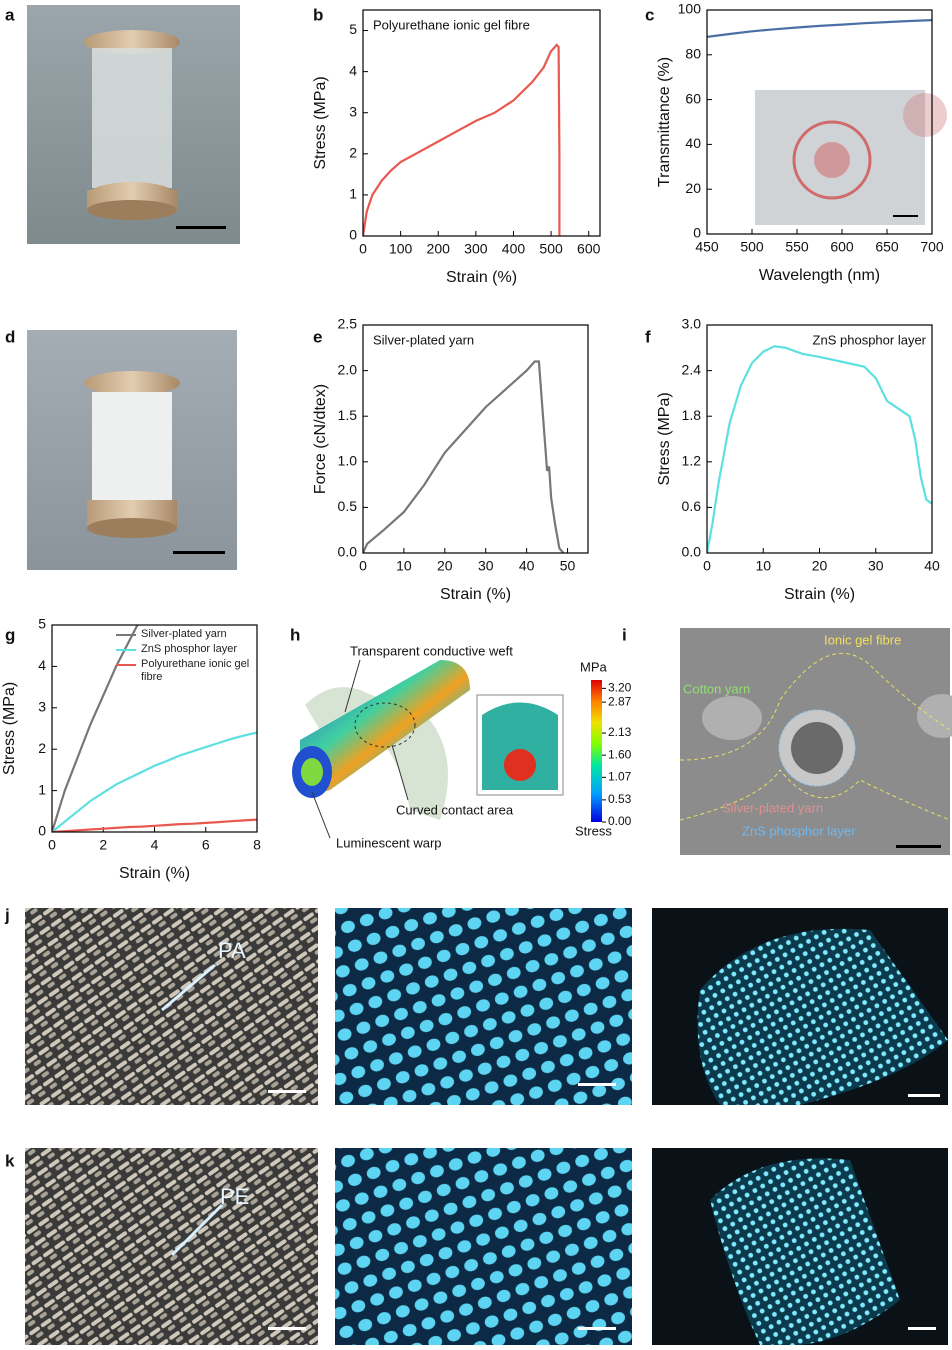 The width and height of the screenshot is (952, 1350). Describe the element at coordinates (455, 809) in the screenshot. I see `diagram-label: Curved contact area` at that location.